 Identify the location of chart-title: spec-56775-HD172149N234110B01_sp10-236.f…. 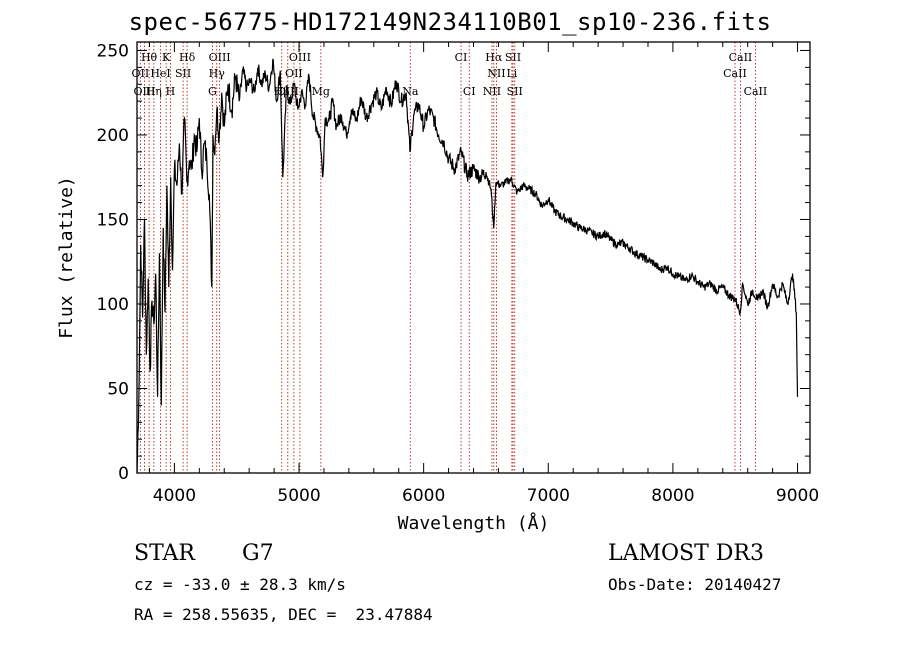
(450, 22).